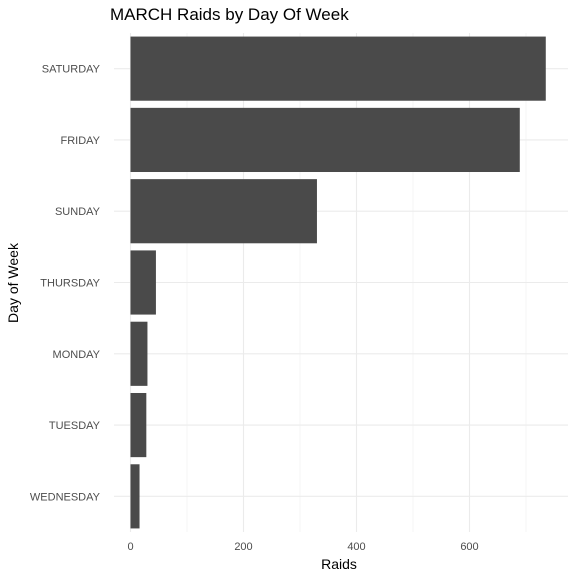 The height and width of the screenshot is (576, 576). I want to click on x-tick-label: 200, so click(243, 547).